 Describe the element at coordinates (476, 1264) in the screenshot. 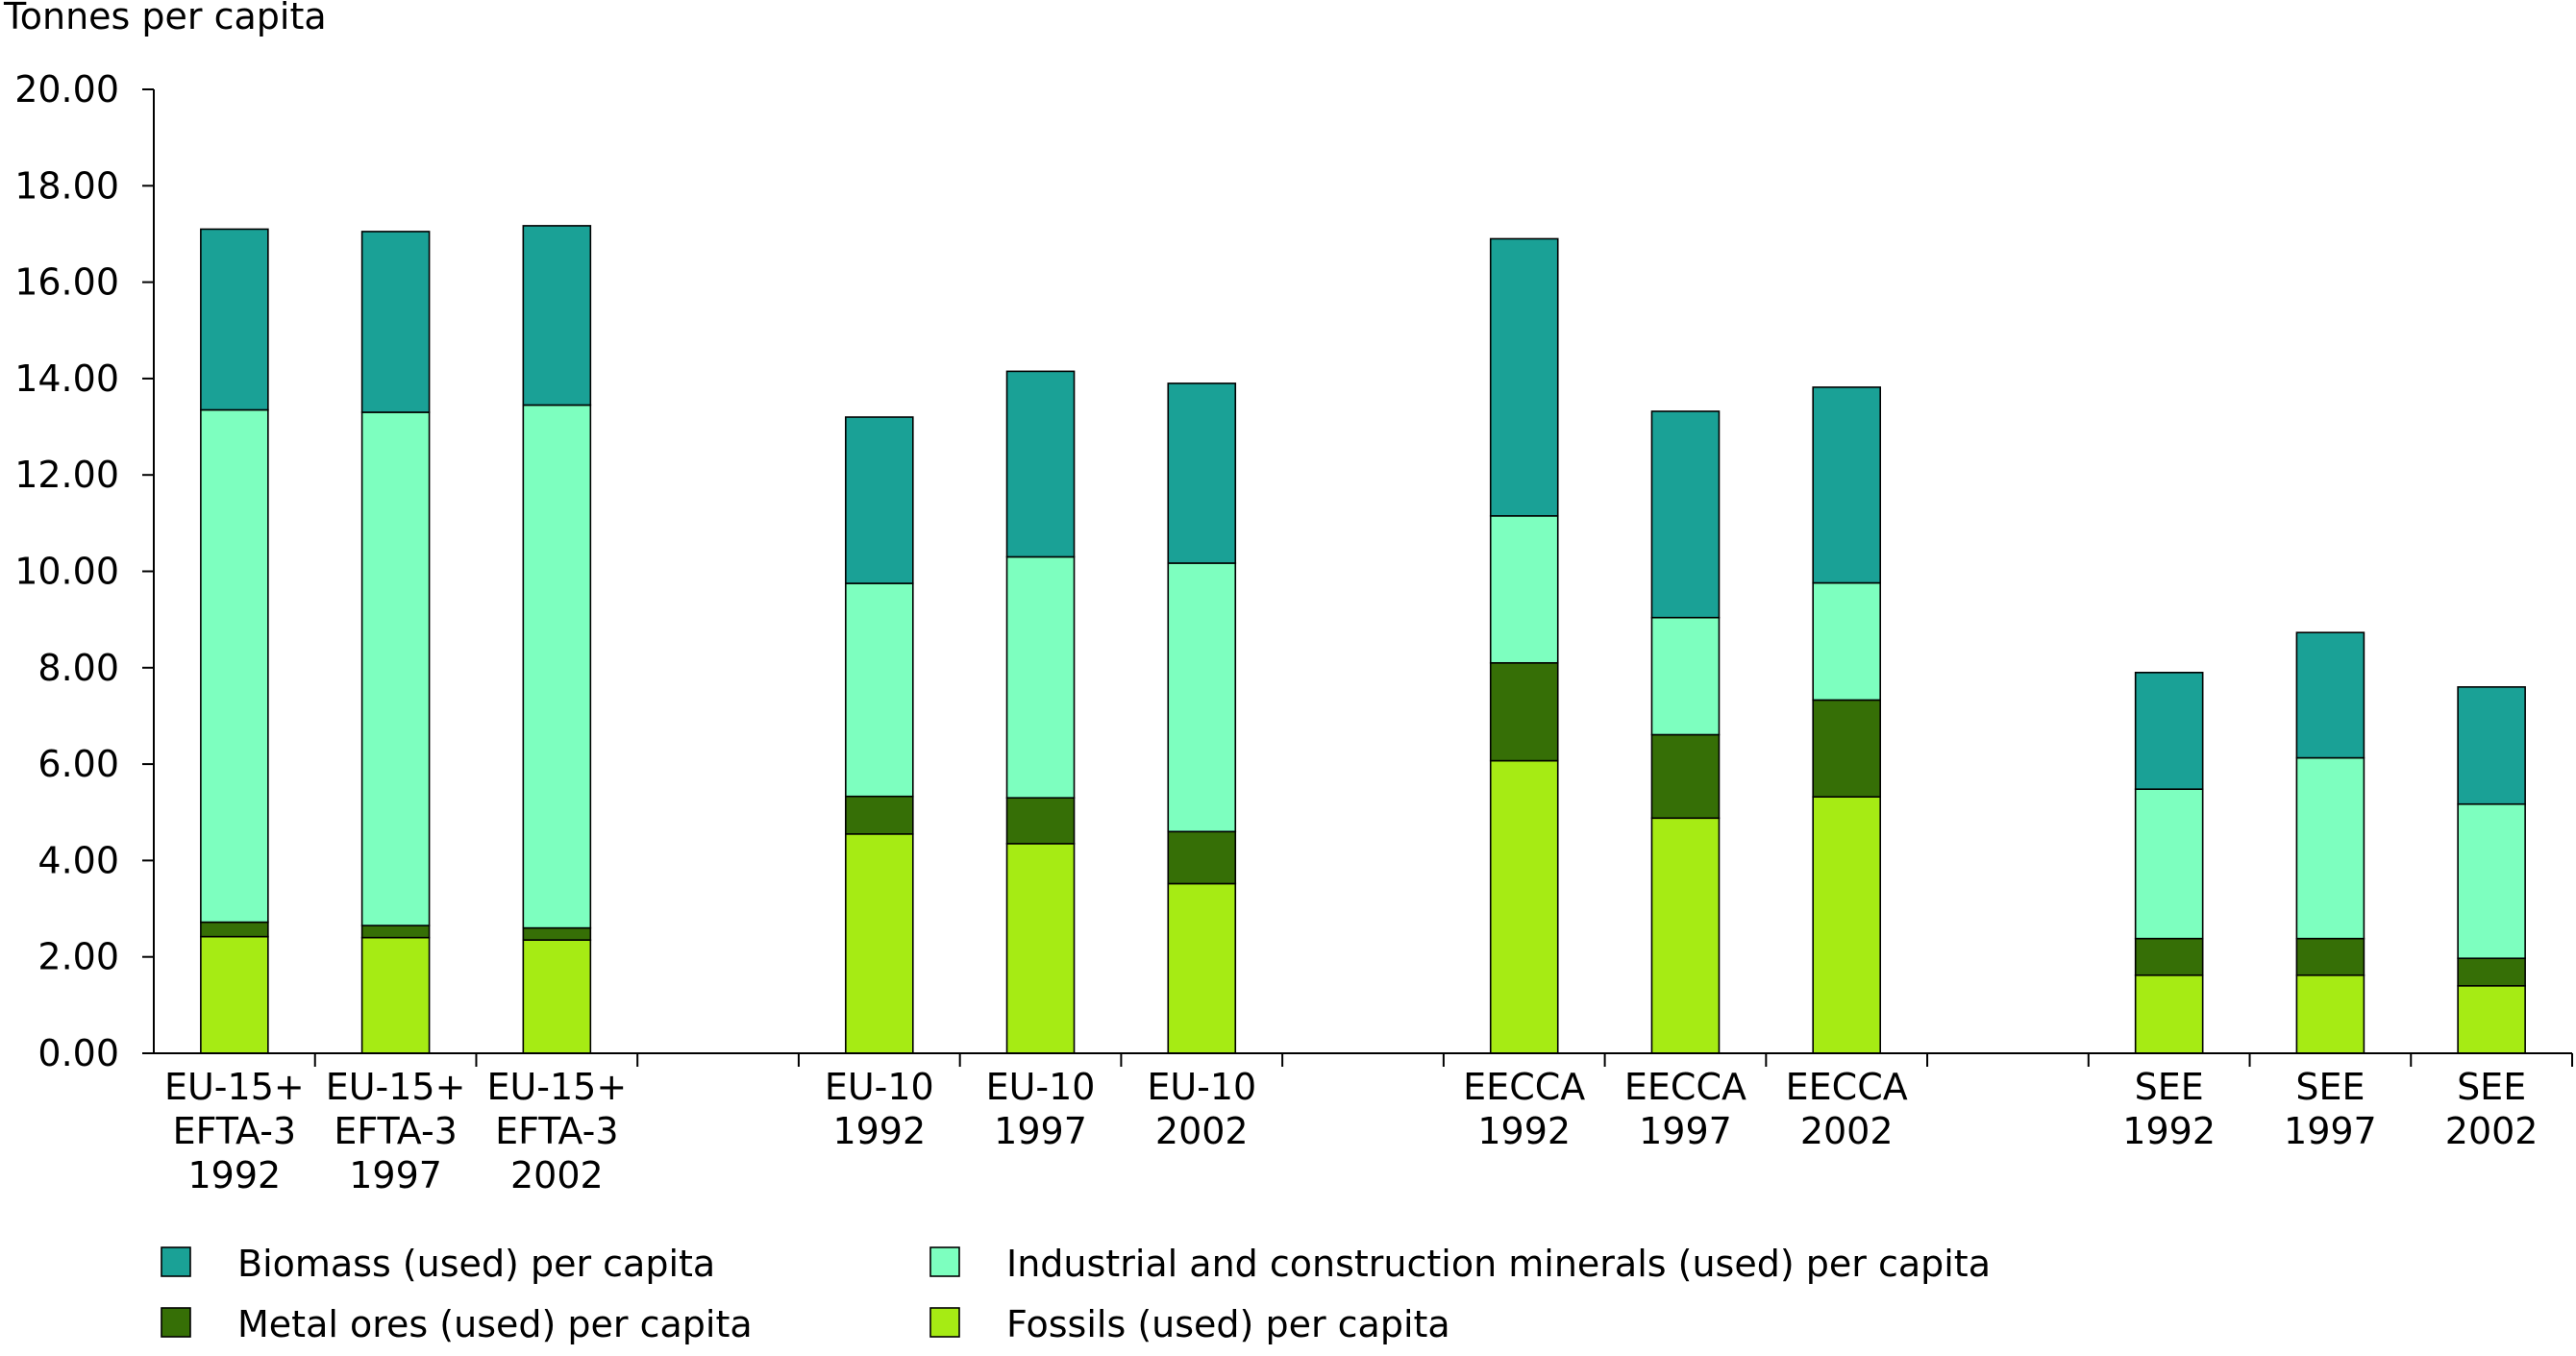

I see `legend-label: Biomass (used) per capita` at that location.